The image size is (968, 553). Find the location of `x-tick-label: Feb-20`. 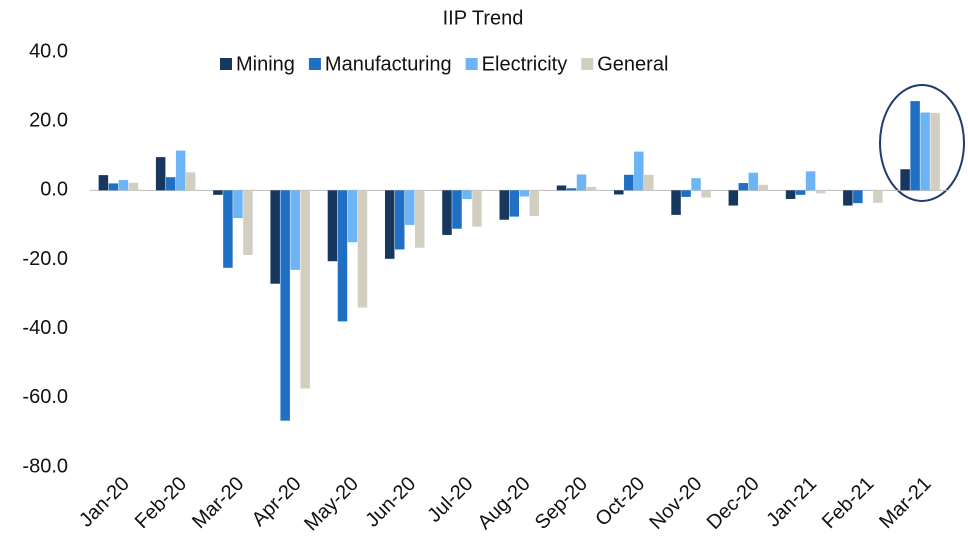

x-tick-label: Feb-20 is located at coordinates (161, 503).